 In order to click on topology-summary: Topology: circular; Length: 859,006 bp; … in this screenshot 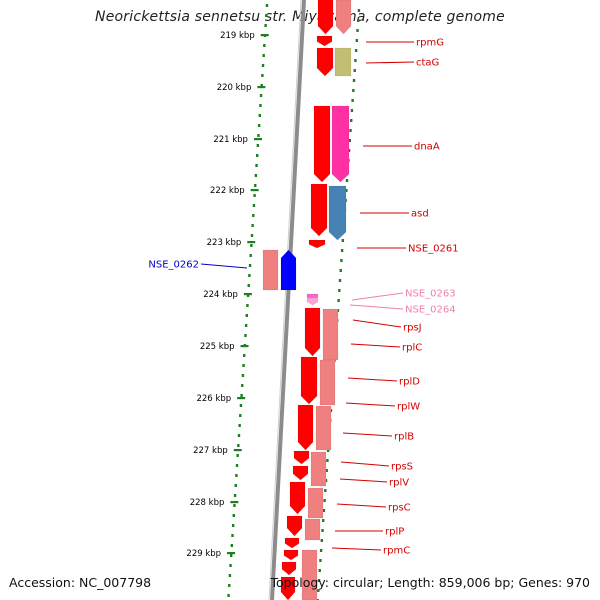, I will do `click(430, 582)`.